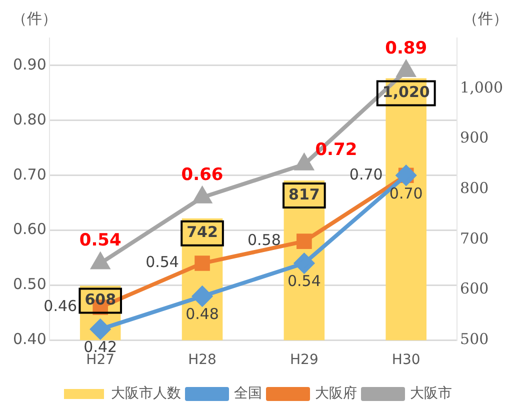 The image size is (518, 419). Describe the element at coordinates (474, 137) in the screenshot. I see `y2-tick-label: 900` at that location.